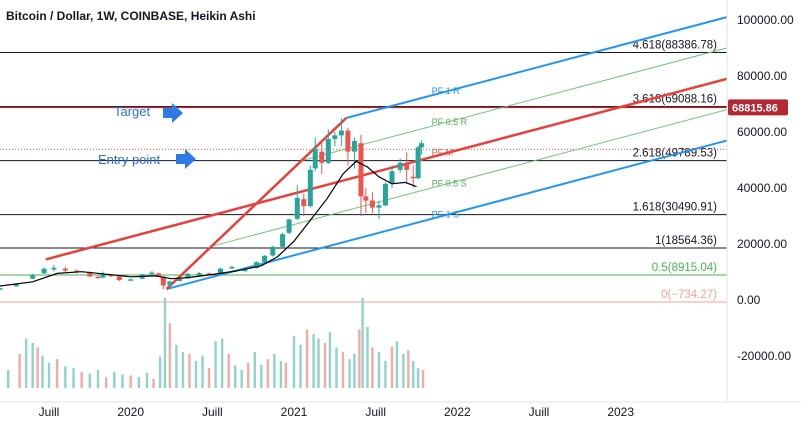 This screenshot has height=426, width=801. I want to click on entry-annotation: Entry point, so click(147, 159).